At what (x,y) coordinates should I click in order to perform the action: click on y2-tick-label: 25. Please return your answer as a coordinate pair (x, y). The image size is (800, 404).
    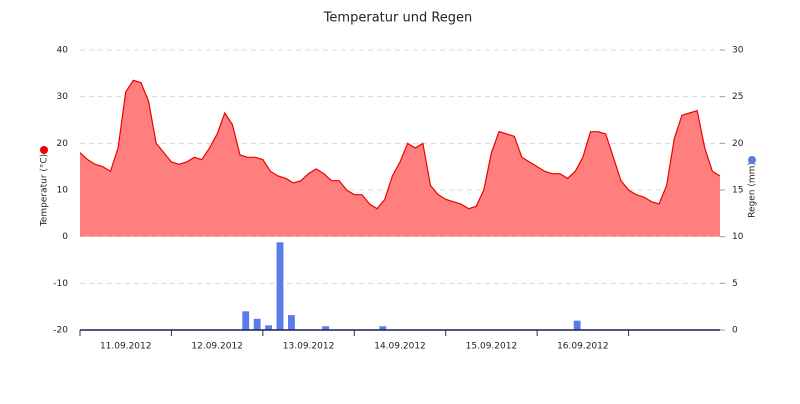
    Looking at the image, I should click on (737, 97).